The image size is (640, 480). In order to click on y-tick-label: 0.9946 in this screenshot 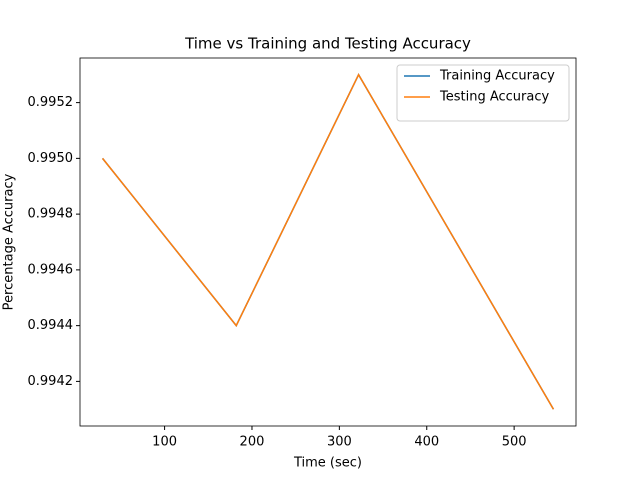, I will do `click(51, 269)`.